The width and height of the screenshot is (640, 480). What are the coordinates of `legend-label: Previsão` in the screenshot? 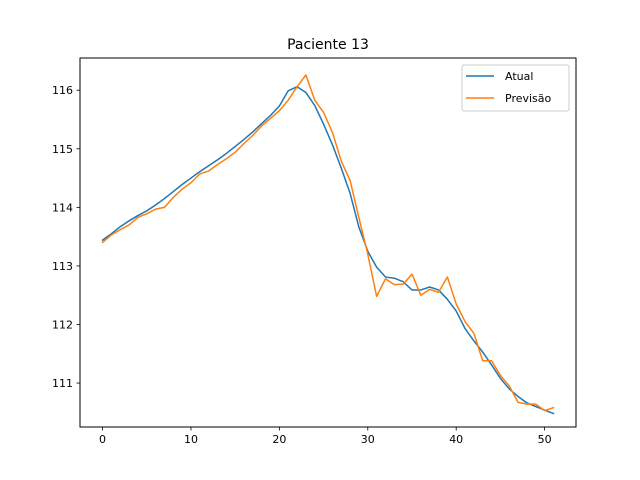 It's located at (528, 98).